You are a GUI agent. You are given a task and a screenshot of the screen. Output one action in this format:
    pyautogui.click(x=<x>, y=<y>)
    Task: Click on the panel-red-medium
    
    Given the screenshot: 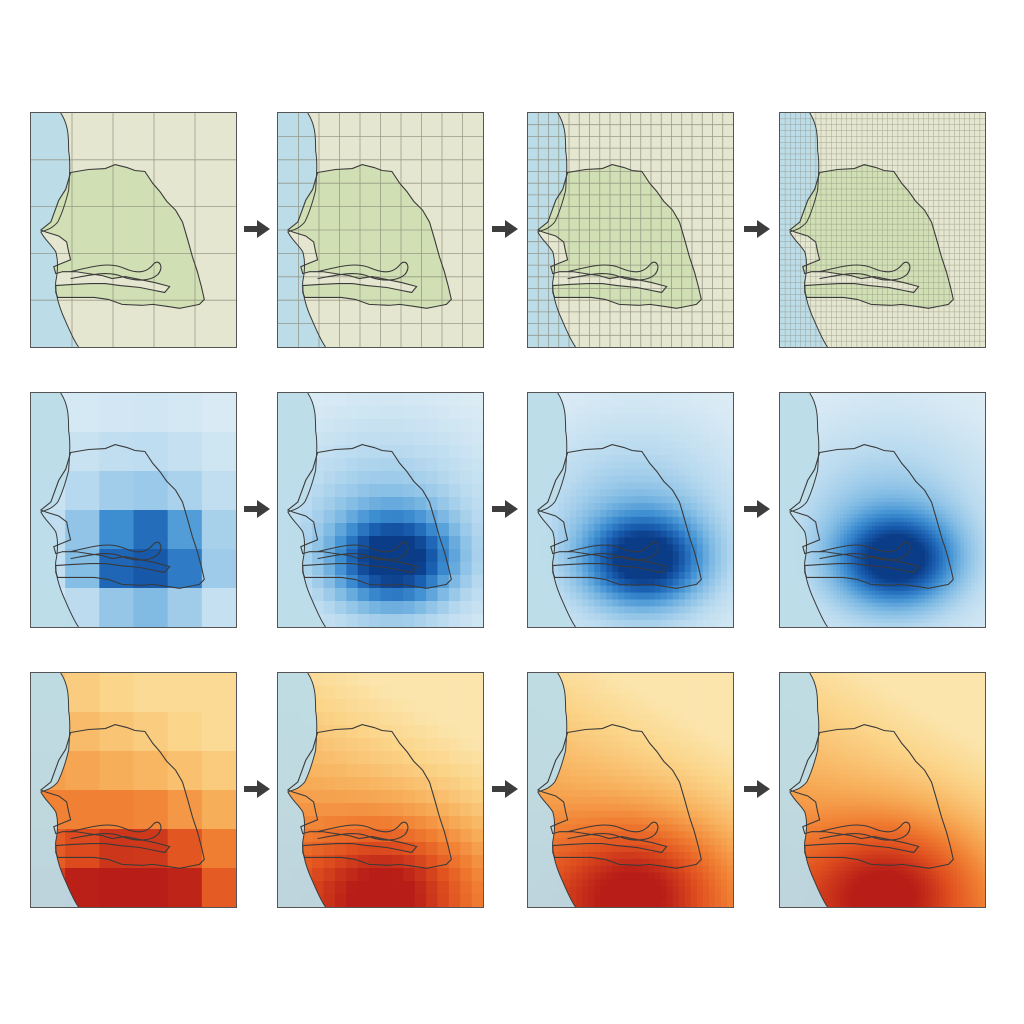 What is the action you would take?
    pyautogui.click(x=380, y=790)
    